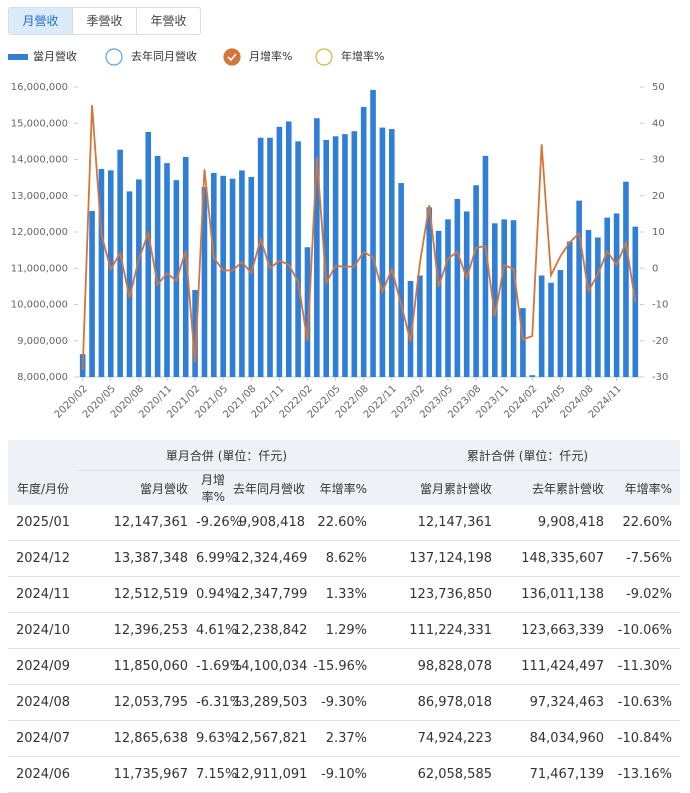  What do you see at coordinates (137, 702) in the screenshot?
I see `table-cell: 12,053,795` at bounding box center [137, 702].